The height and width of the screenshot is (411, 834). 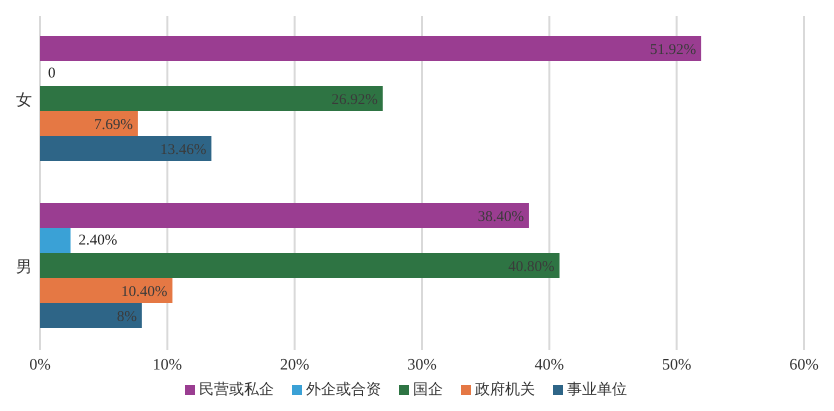 I want to click on y-tick-label: 男, so click(x=24, y=267).